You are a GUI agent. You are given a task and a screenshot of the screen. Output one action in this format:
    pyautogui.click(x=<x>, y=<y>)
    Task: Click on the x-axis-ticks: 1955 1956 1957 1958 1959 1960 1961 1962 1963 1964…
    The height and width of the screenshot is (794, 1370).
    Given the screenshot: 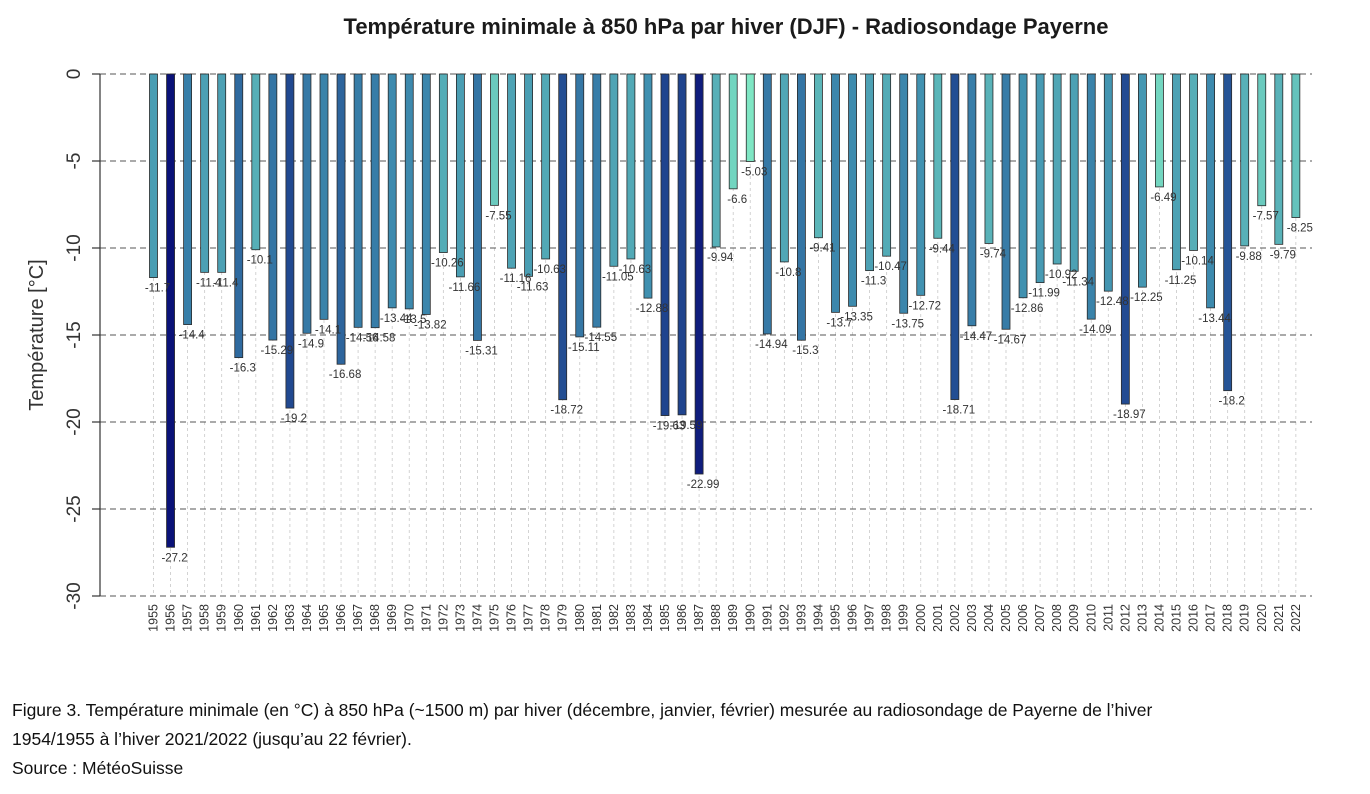 What is the action you would take?
    pyautogui.click(x=725, y=618)
    